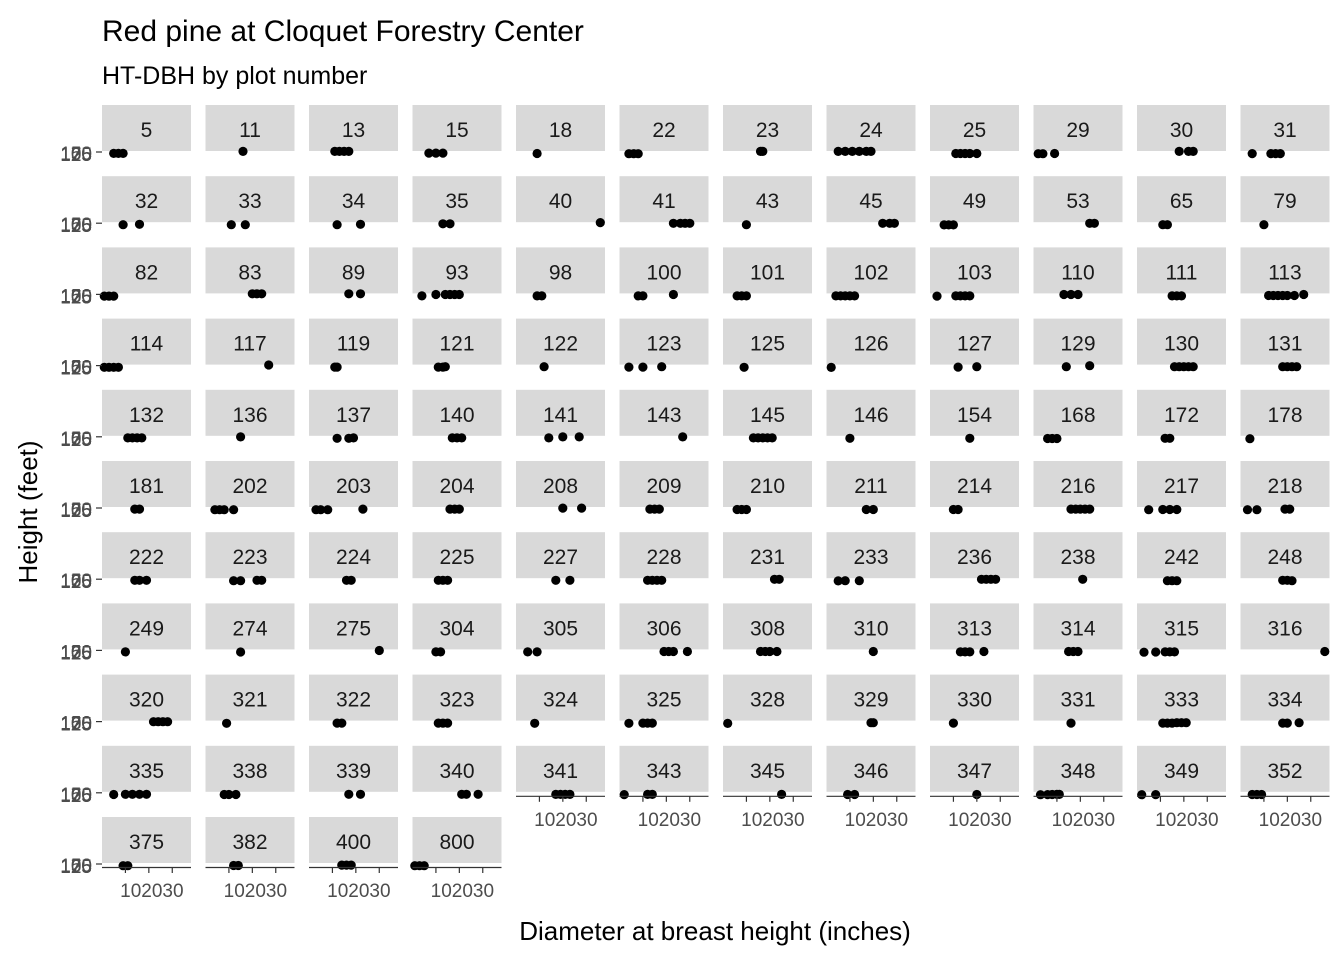  I want to click on facet-label: 114, so click(147, 344).